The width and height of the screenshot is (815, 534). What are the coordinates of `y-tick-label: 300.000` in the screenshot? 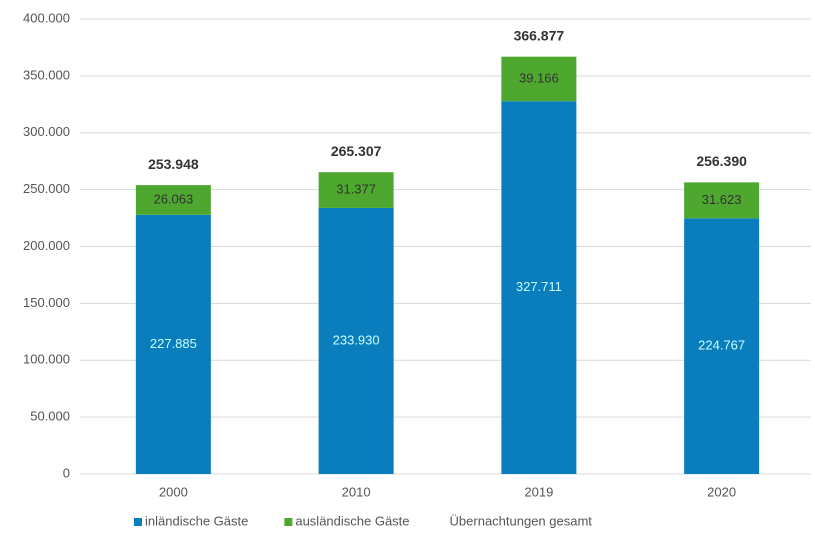 It's located at (46, 131).